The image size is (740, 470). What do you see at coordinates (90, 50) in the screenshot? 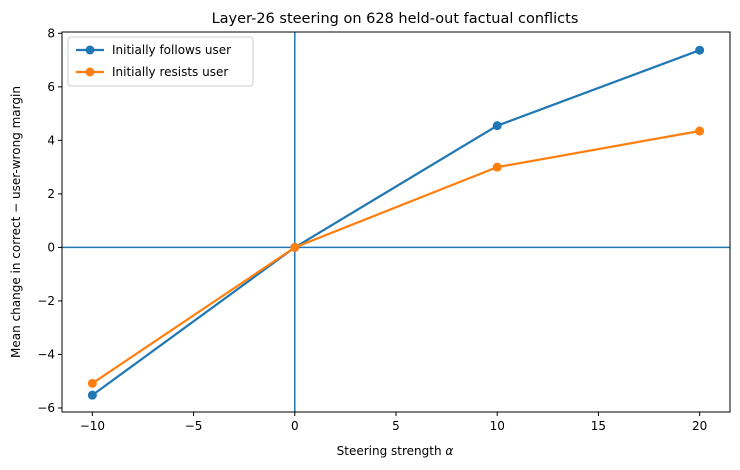
I see `legend-marker-follows` at bounding box center [90, 50].